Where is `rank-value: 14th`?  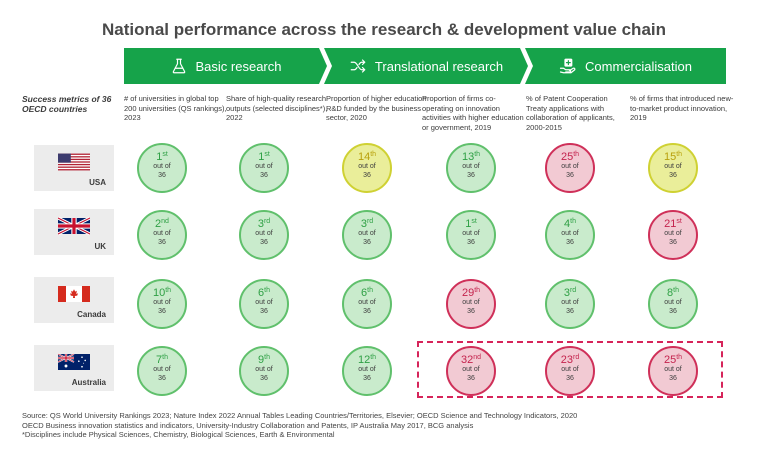 rank-value: 14th is located at coordinates (367, 157).